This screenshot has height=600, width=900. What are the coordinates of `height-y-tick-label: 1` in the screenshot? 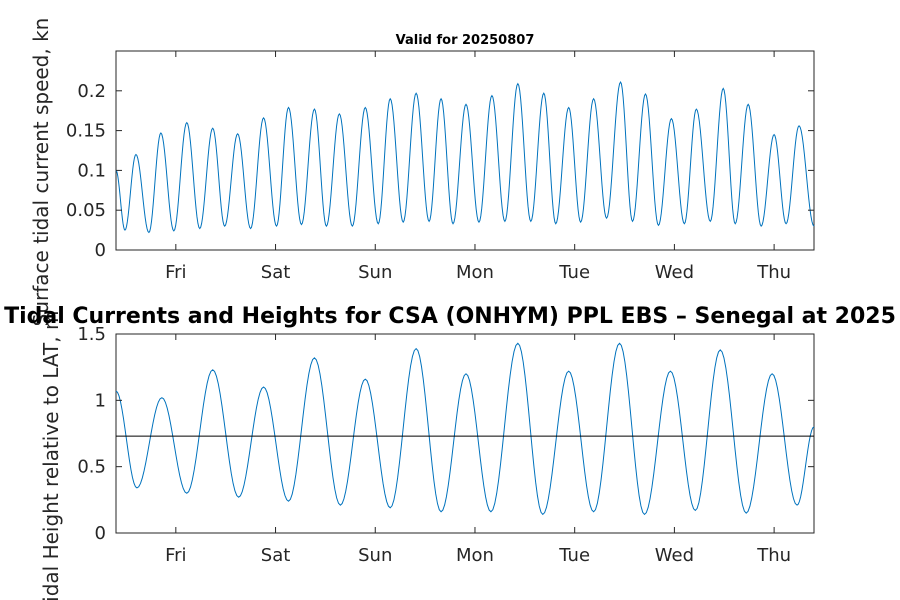 It's located at (100, 400).